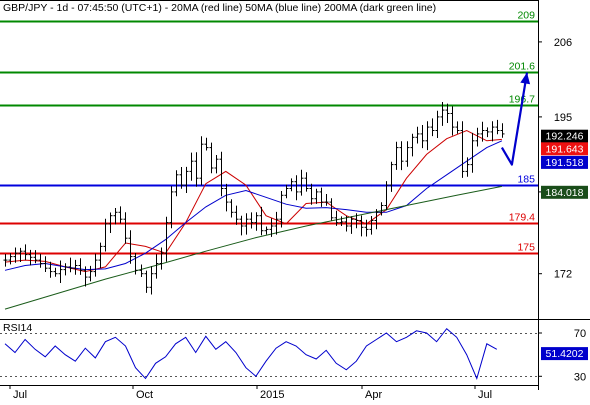  I want to click on rsi-line, so click(251, 353).